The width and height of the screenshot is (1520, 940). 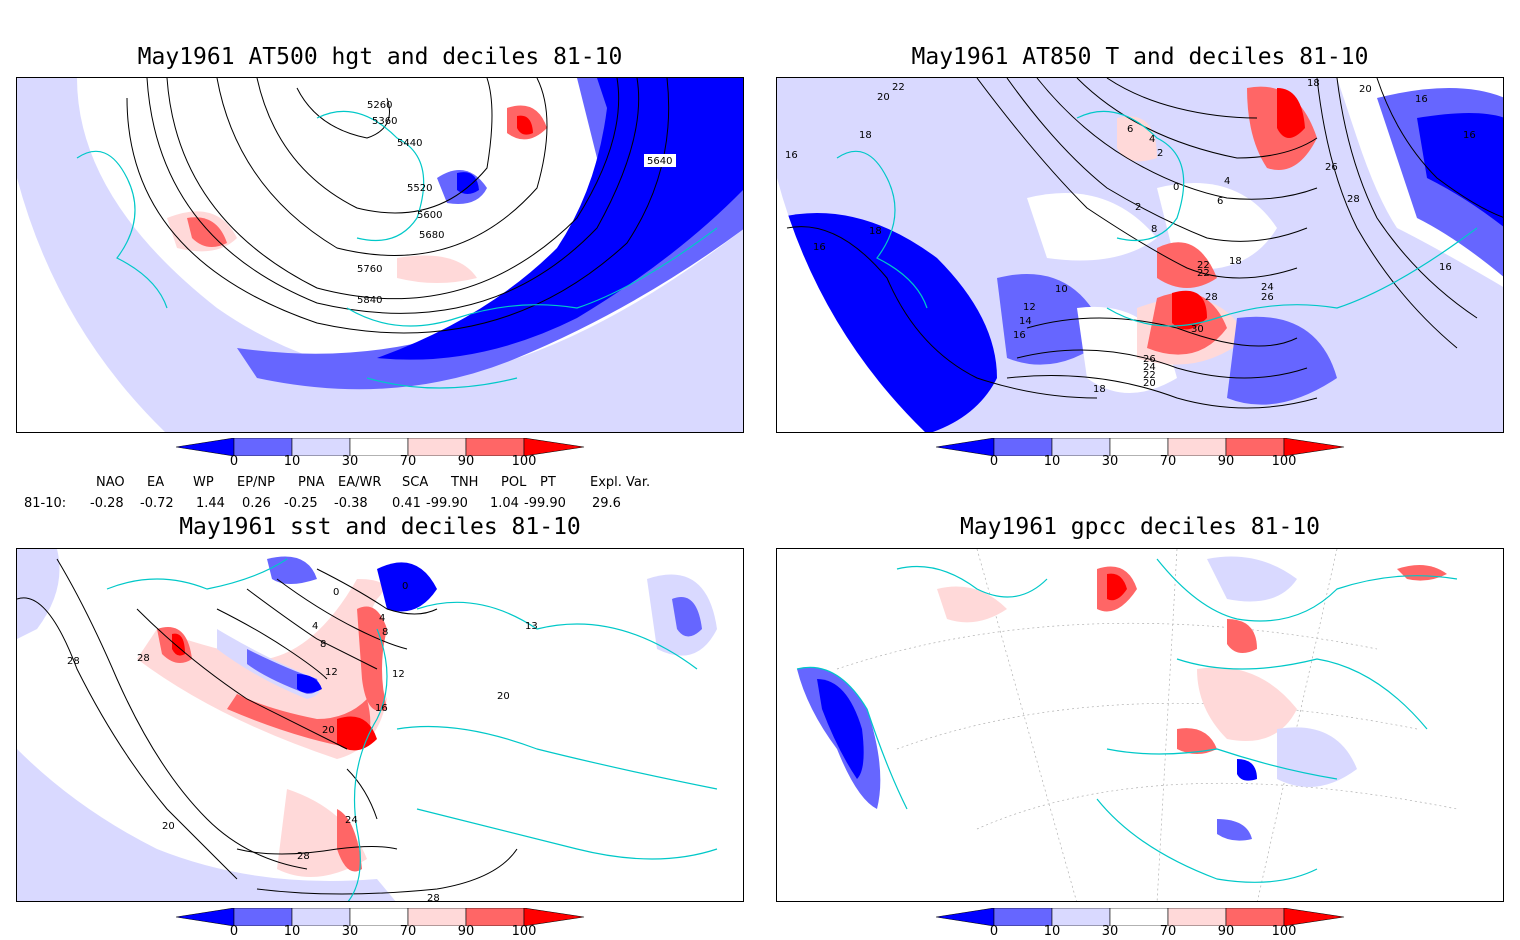 I want to click on tele-header: POL, so click(x=514, y=482).